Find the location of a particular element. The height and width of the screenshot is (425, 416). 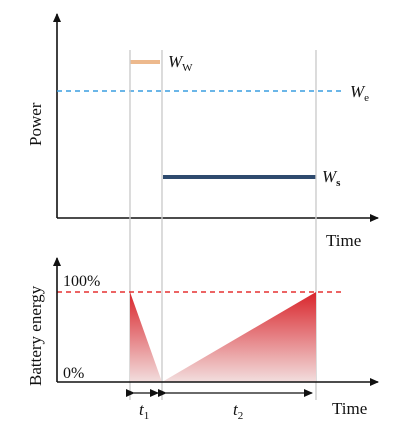

t1-label: t1 is located at coordinates (144, 411).